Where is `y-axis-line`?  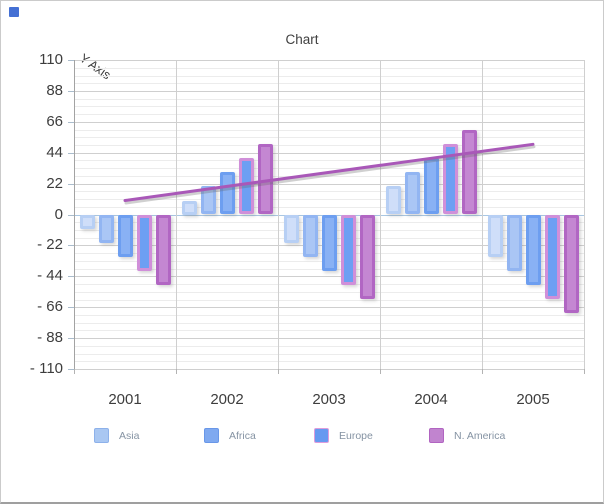
y-axis-line is located at coordinates (74, 214).